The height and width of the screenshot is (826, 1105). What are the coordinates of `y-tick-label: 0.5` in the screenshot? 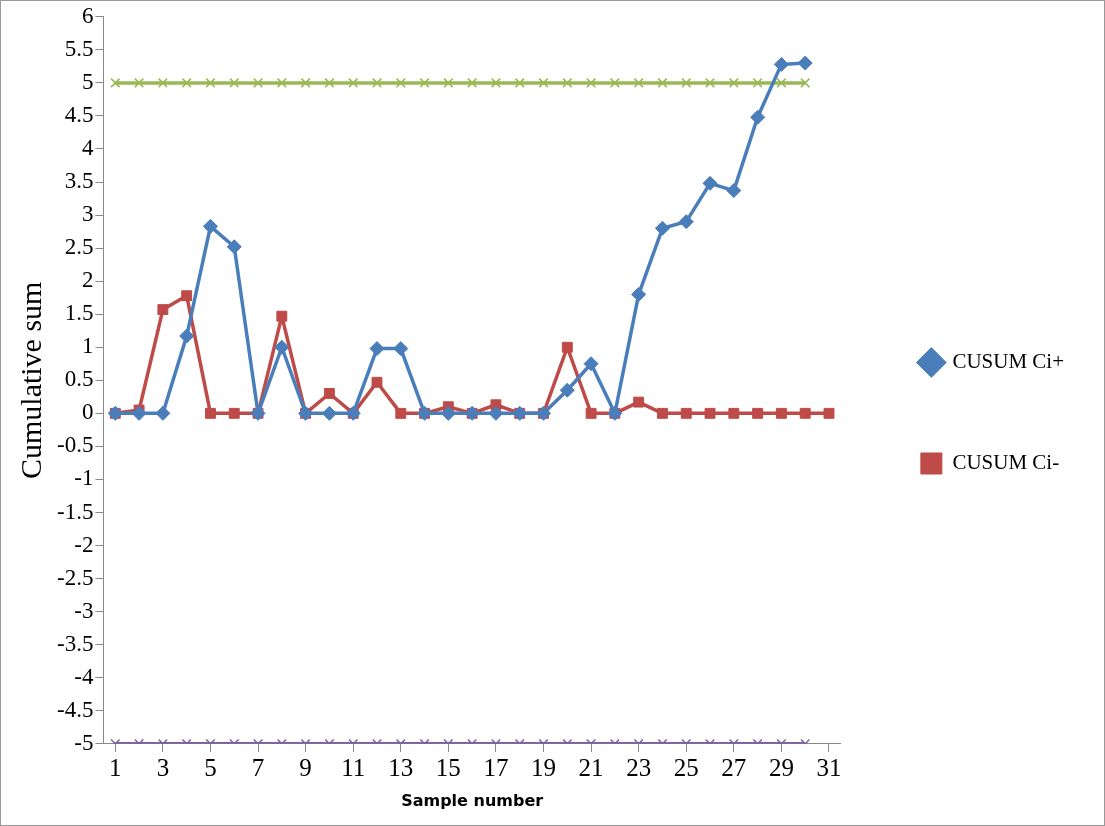 It's located at (79, 379).